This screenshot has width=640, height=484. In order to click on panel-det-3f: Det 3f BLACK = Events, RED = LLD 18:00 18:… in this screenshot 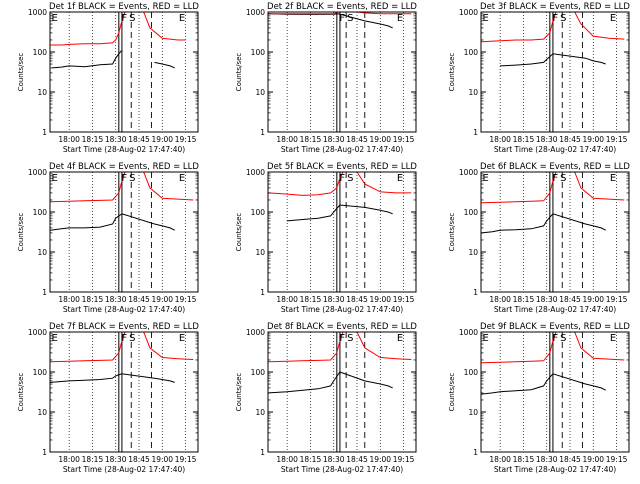, I will do `click(539, 78)`.